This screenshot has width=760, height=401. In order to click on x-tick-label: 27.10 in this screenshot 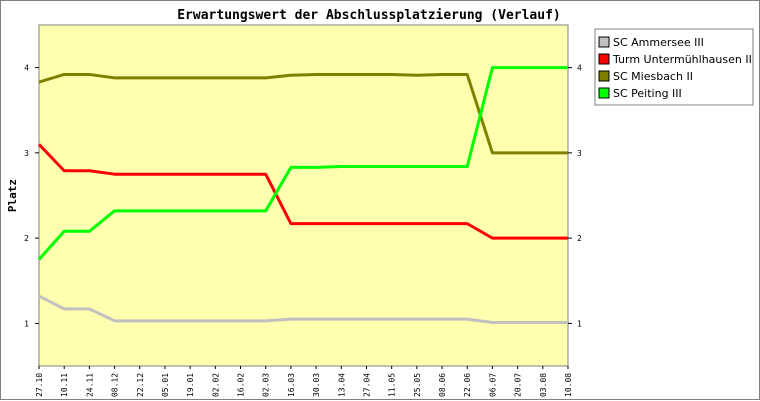, I will do `click(39, 385)`.